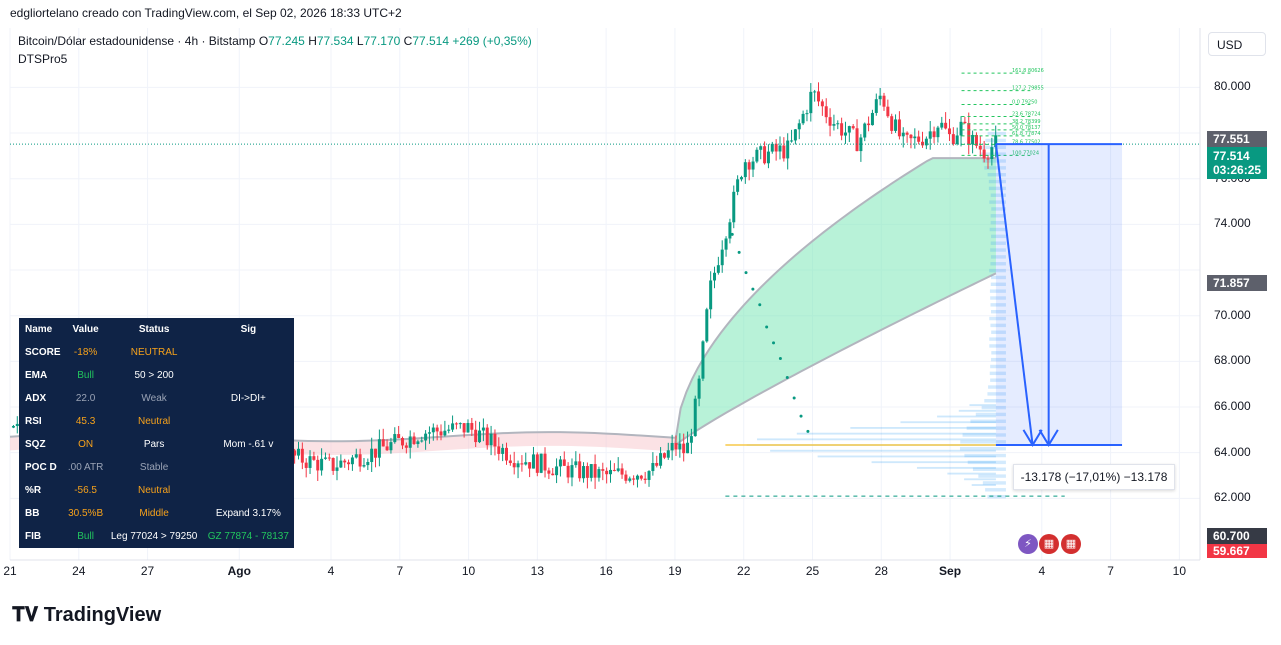 This screenshot has height=645, width=1281. I want to click on lightning-icon: ⚡, so click(1028, 544).